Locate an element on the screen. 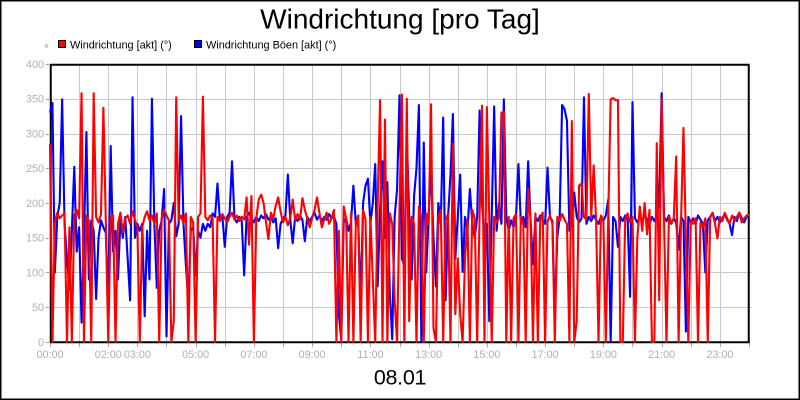  svg-text: 03:00 is located at coordinates (137, 355).